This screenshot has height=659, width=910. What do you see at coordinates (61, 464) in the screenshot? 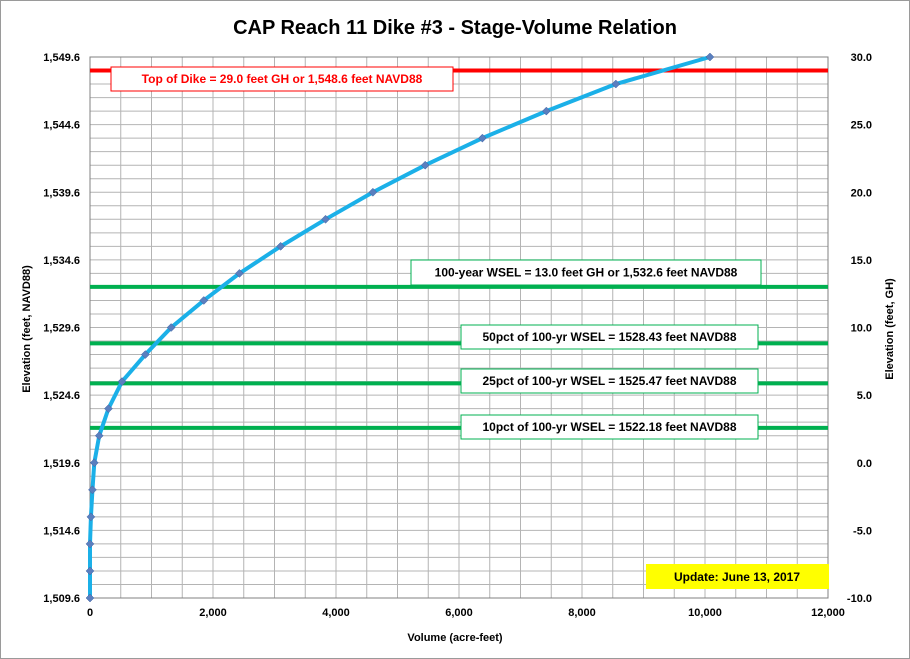
I see `left-tick-label: 1,519.6` at bounding box center [61, 464].